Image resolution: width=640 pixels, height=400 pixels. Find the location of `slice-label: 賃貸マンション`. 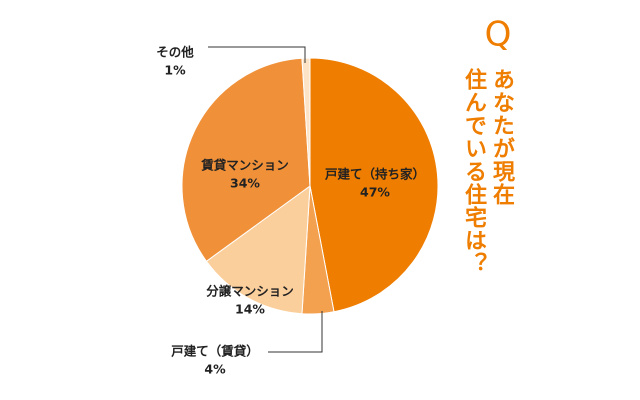

slice-label: 賃貸マンション is located at coordinates (244, 165).